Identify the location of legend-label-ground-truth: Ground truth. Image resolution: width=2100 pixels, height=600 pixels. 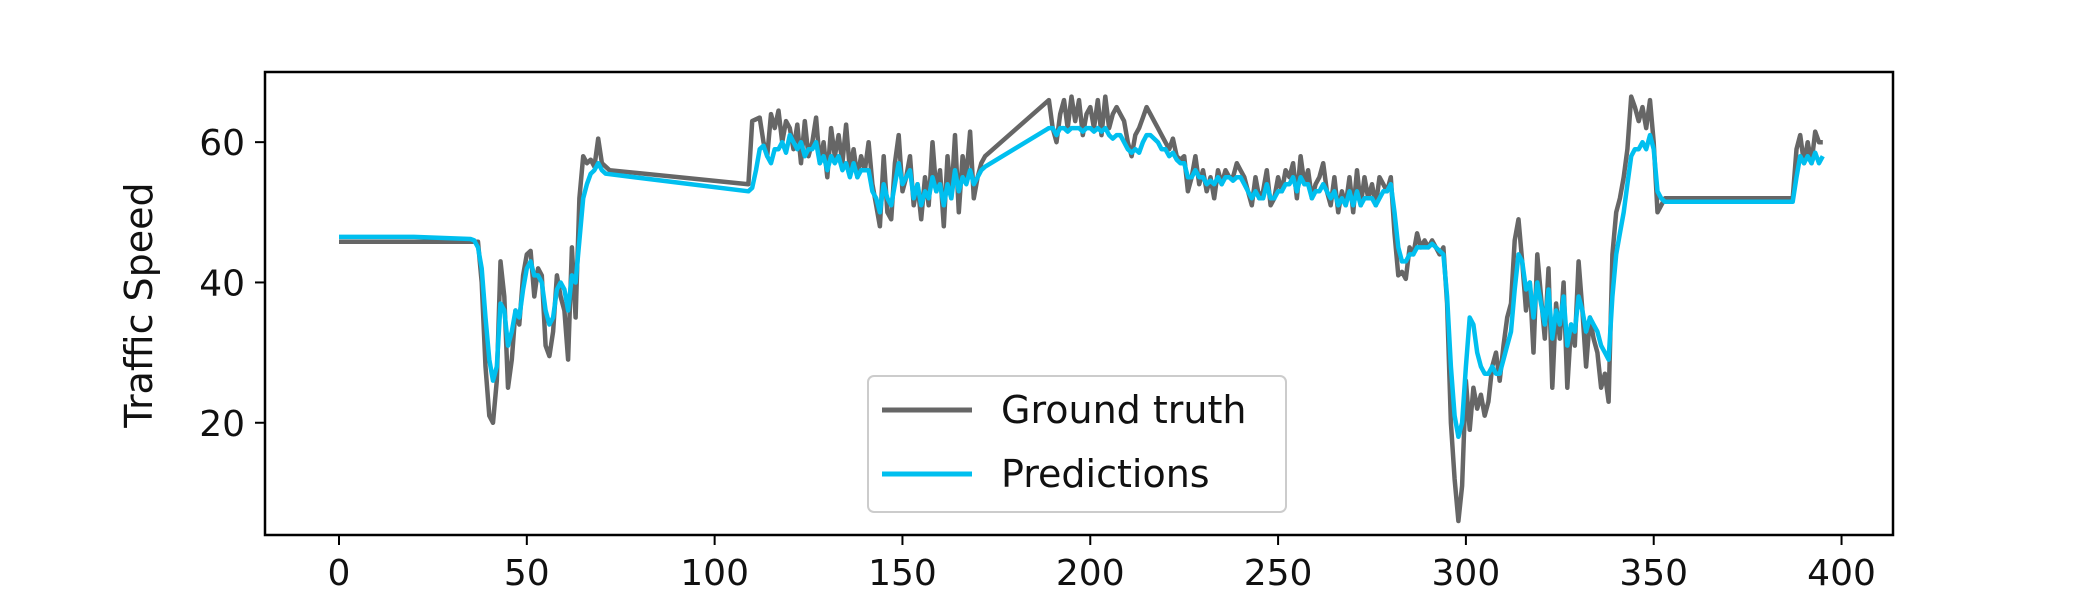
(1123, 410).